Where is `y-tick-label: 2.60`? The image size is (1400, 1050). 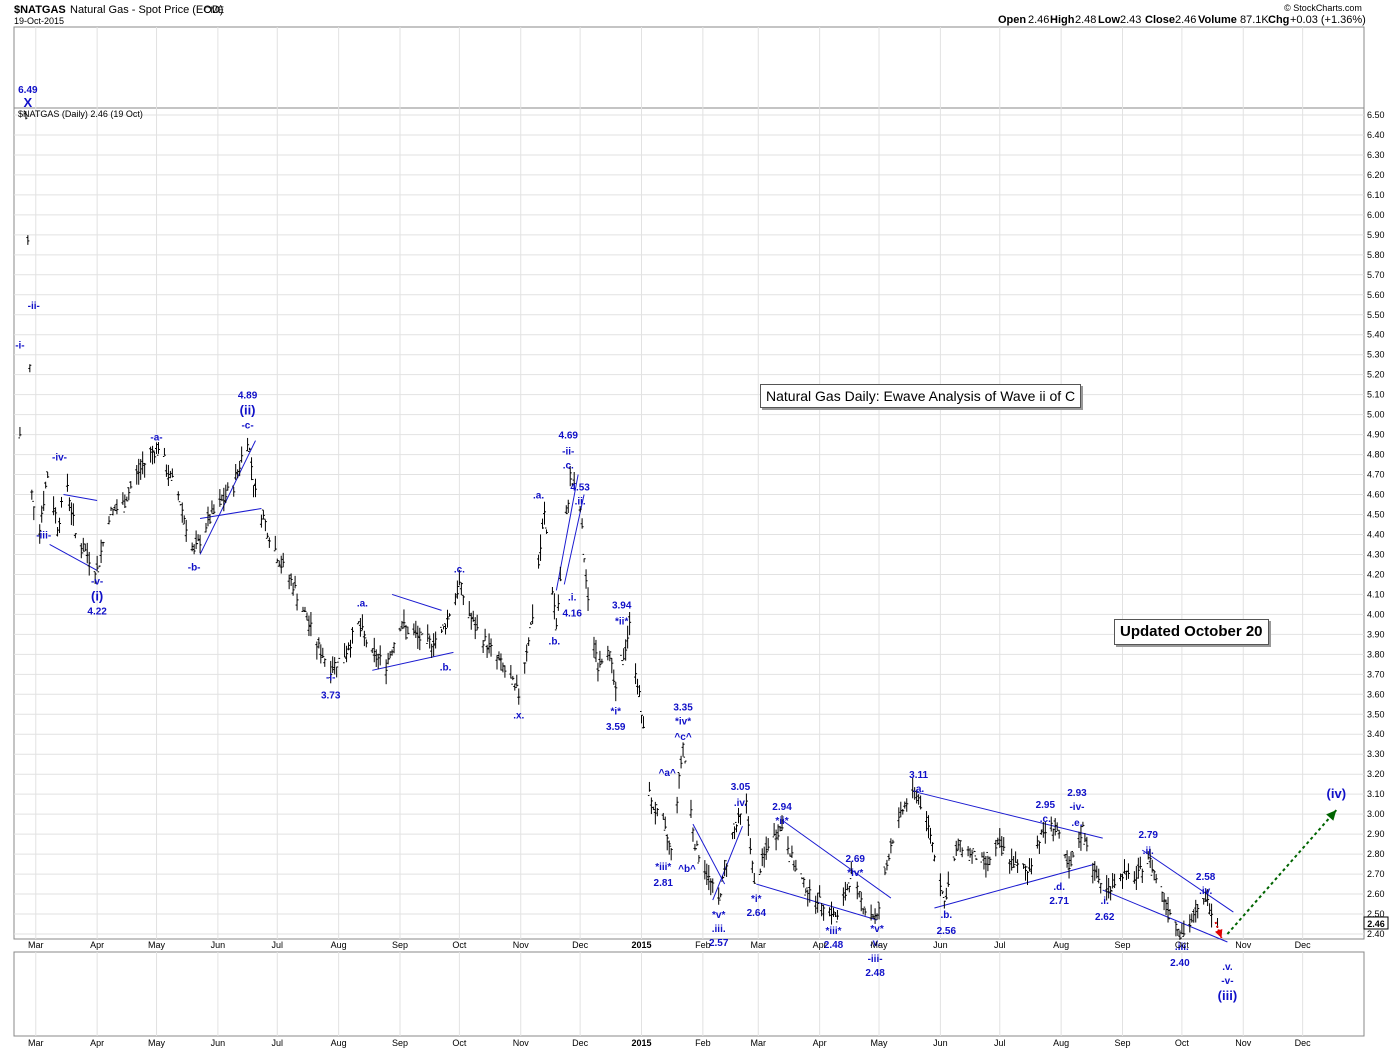
y-tick-label: 2.60 is located at coordinates (1376, 894).